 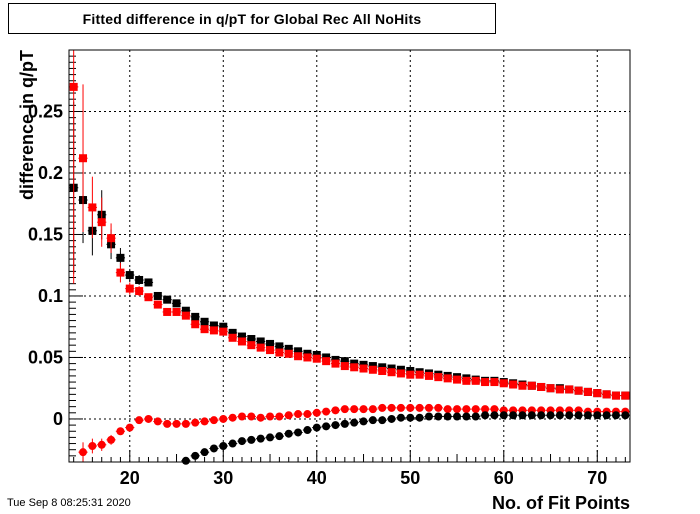 I want to click on x-tick-label: 50, so click(x=410, y=478).